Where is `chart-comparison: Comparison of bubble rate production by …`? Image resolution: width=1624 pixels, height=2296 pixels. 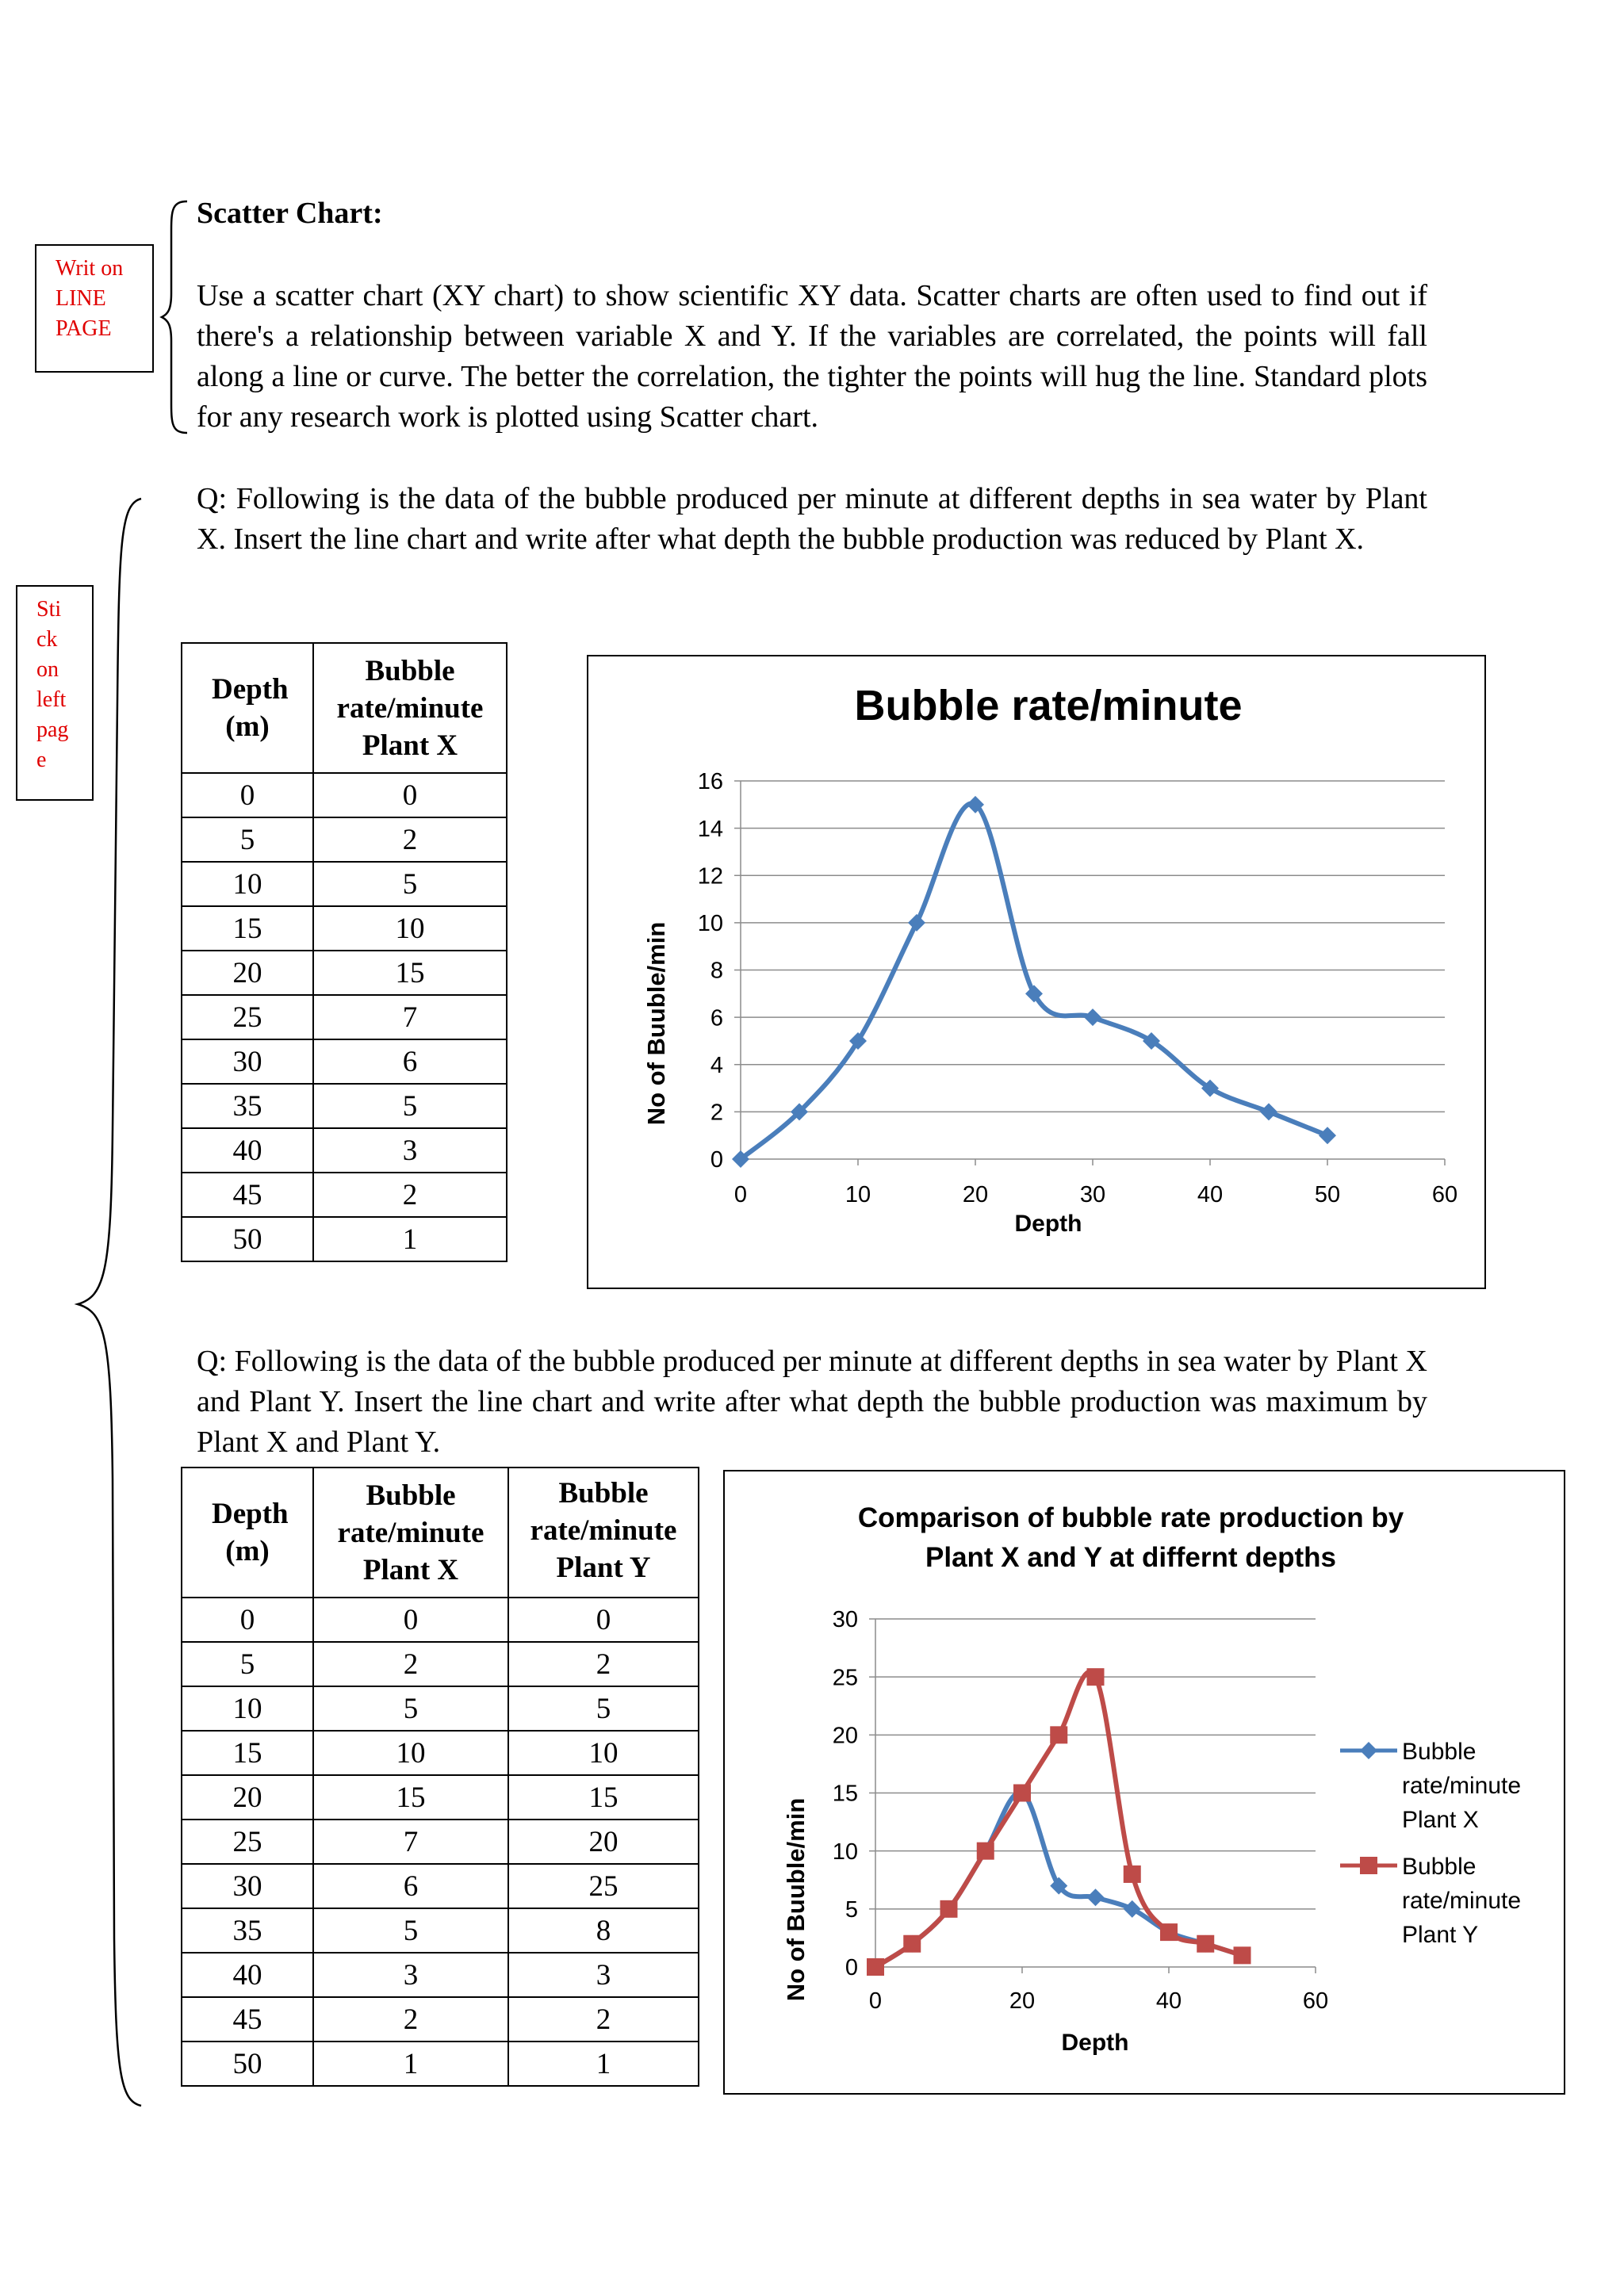 chart-comparison: Comparison of bubble rate production by … is located at coordinates (1144, 1782).